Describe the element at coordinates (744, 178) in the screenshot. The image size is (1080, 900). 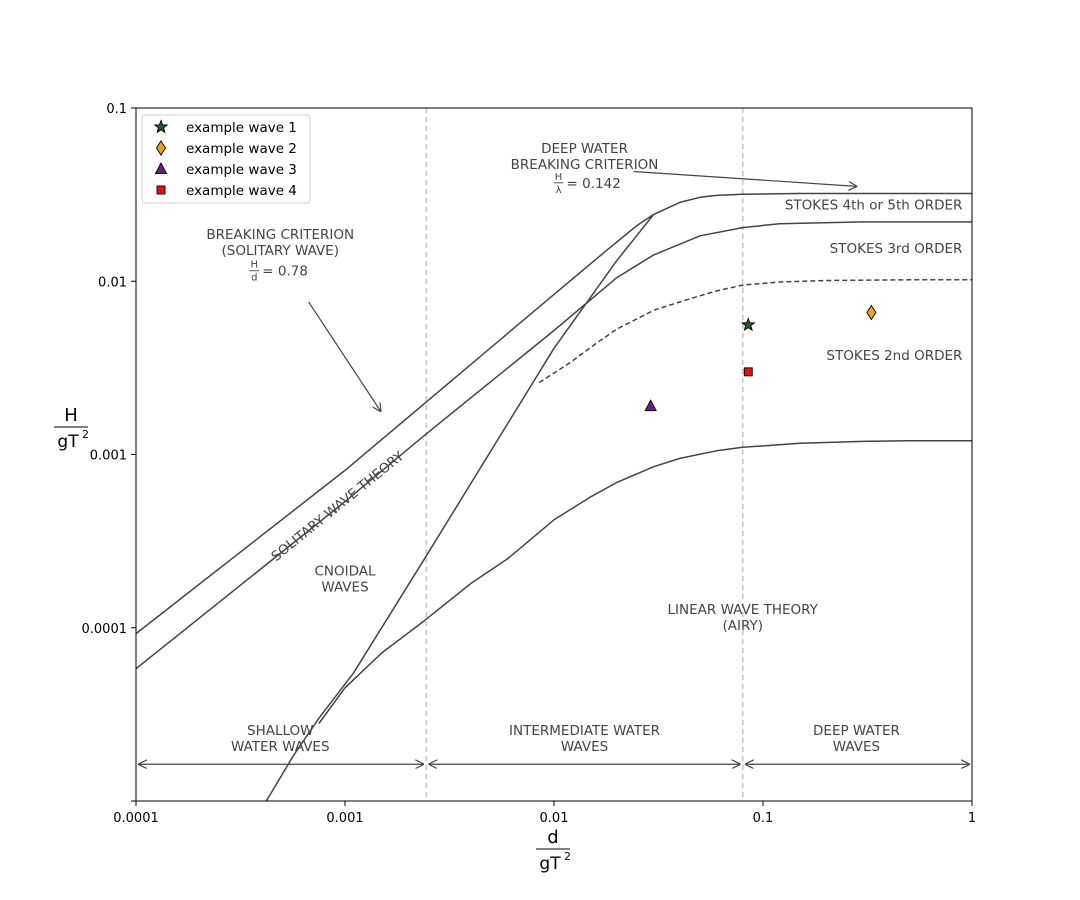
I see `deep-water-breaking-arrow` at that location.